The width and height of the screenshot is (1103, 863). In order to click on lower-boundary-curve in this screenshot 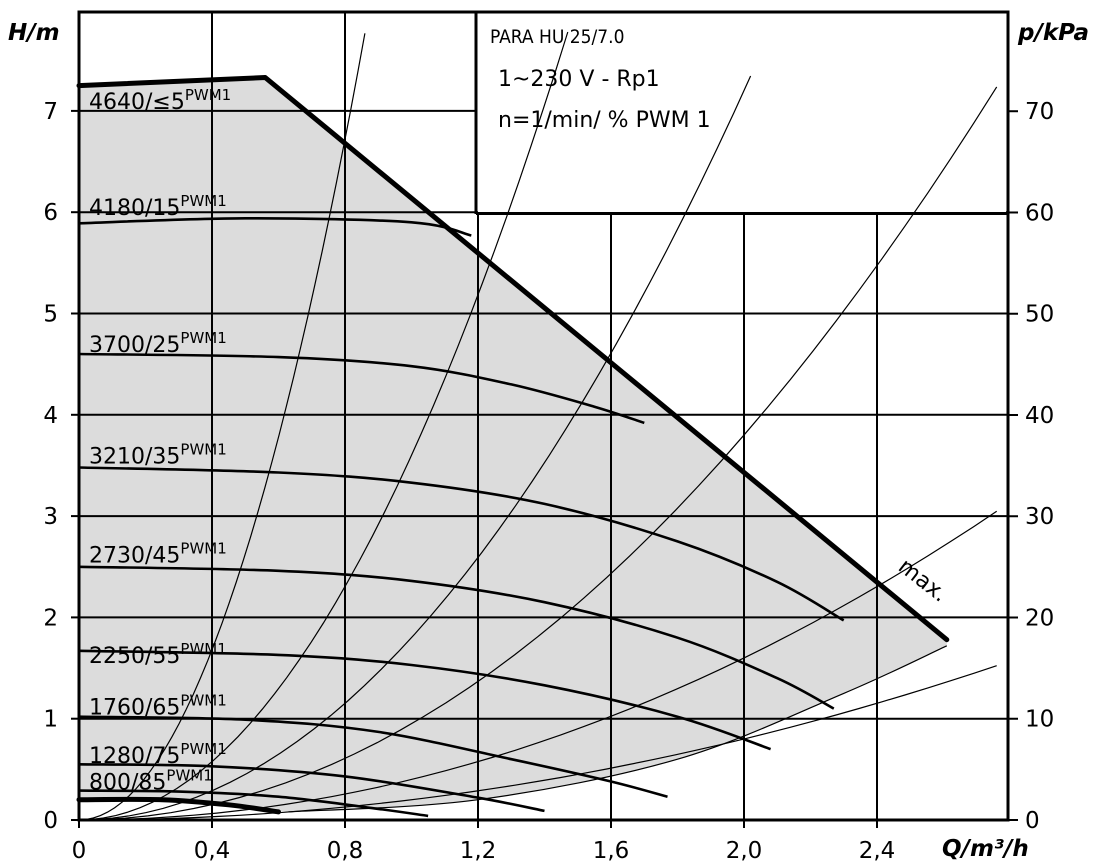, I will do `click(618, 729)`.